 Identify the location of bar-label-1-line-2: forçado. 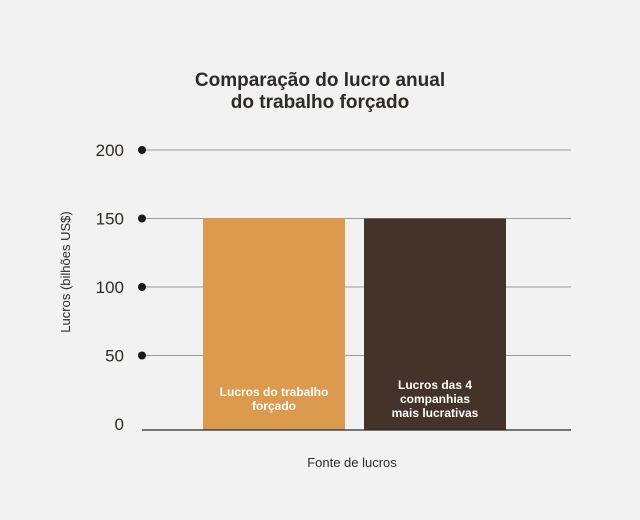
(274, 406).